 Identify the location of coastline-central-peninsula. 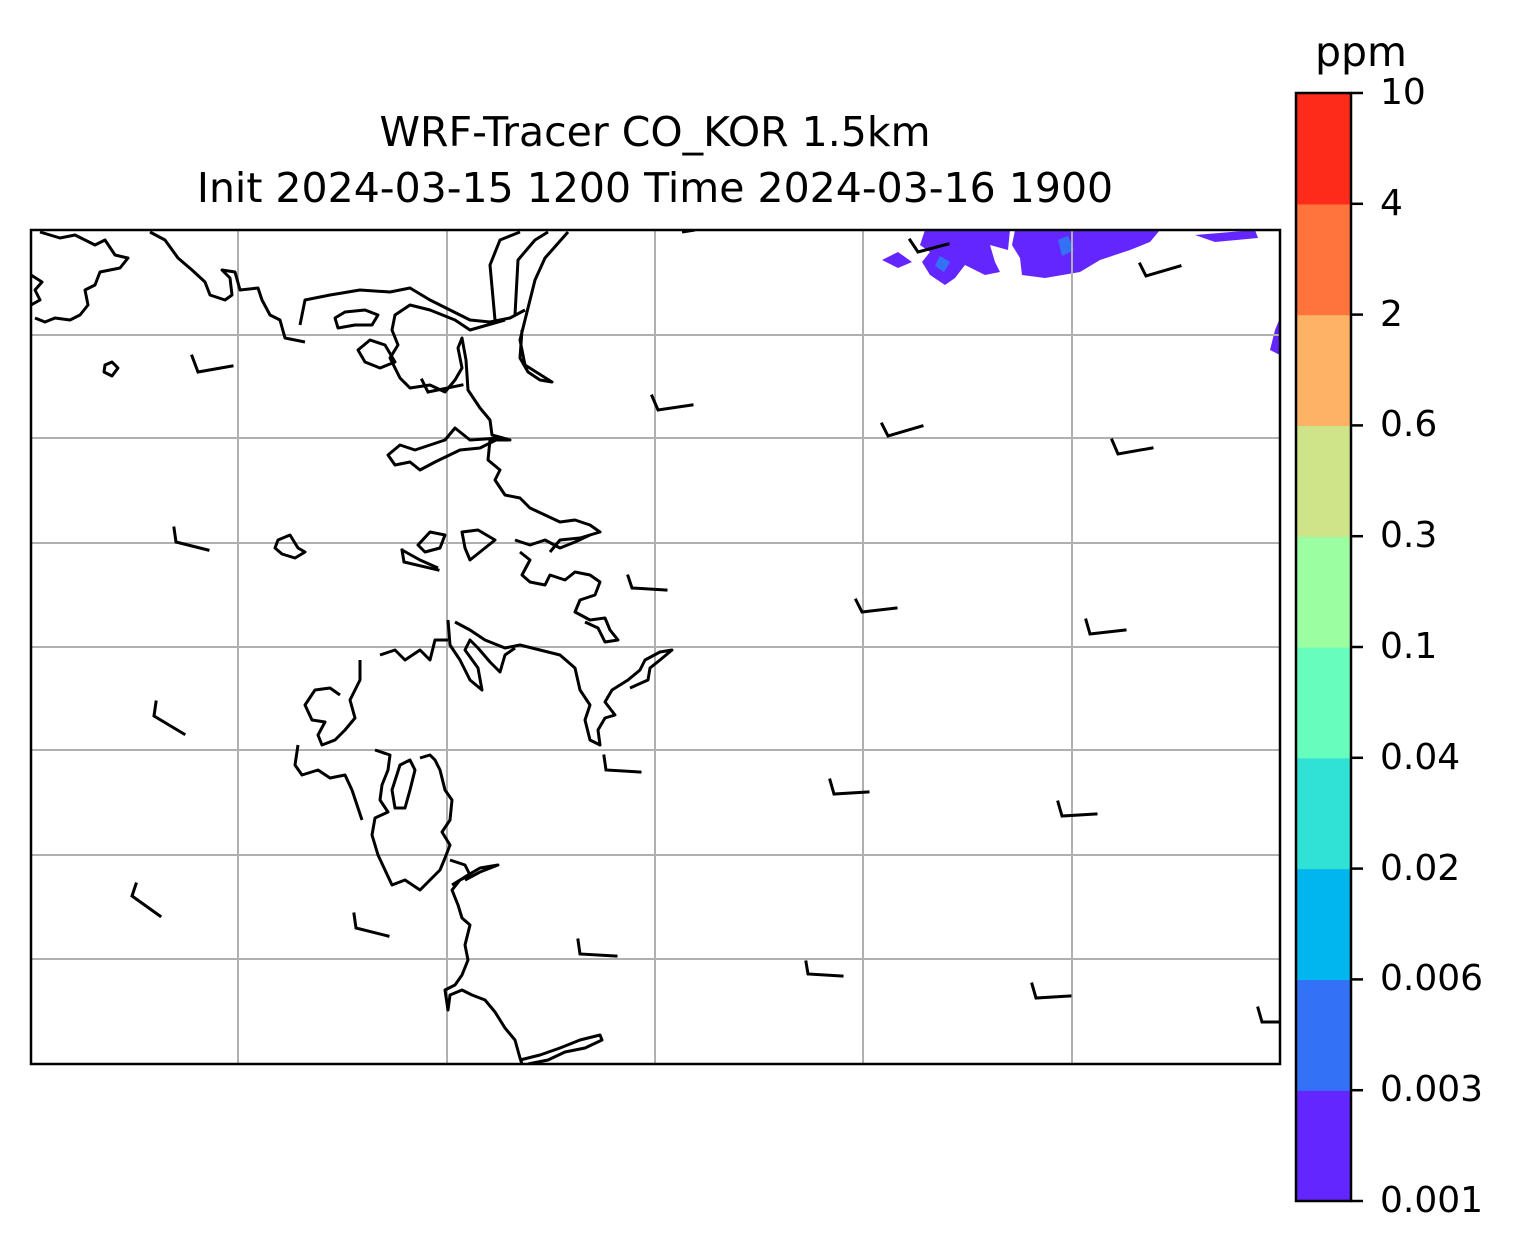
(444, 449).